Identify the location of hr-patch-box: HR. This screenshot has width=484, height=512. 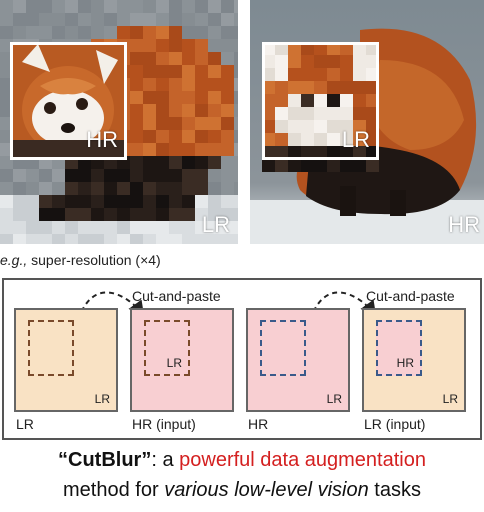
(68, 101).